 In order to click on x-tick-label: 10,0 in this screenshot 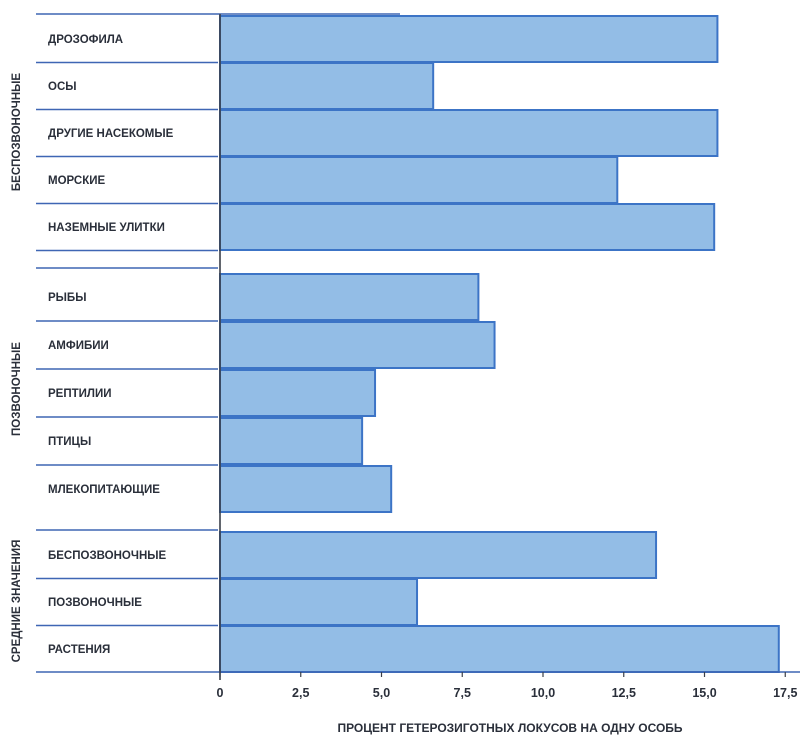, I will do `click(543, 693)`.